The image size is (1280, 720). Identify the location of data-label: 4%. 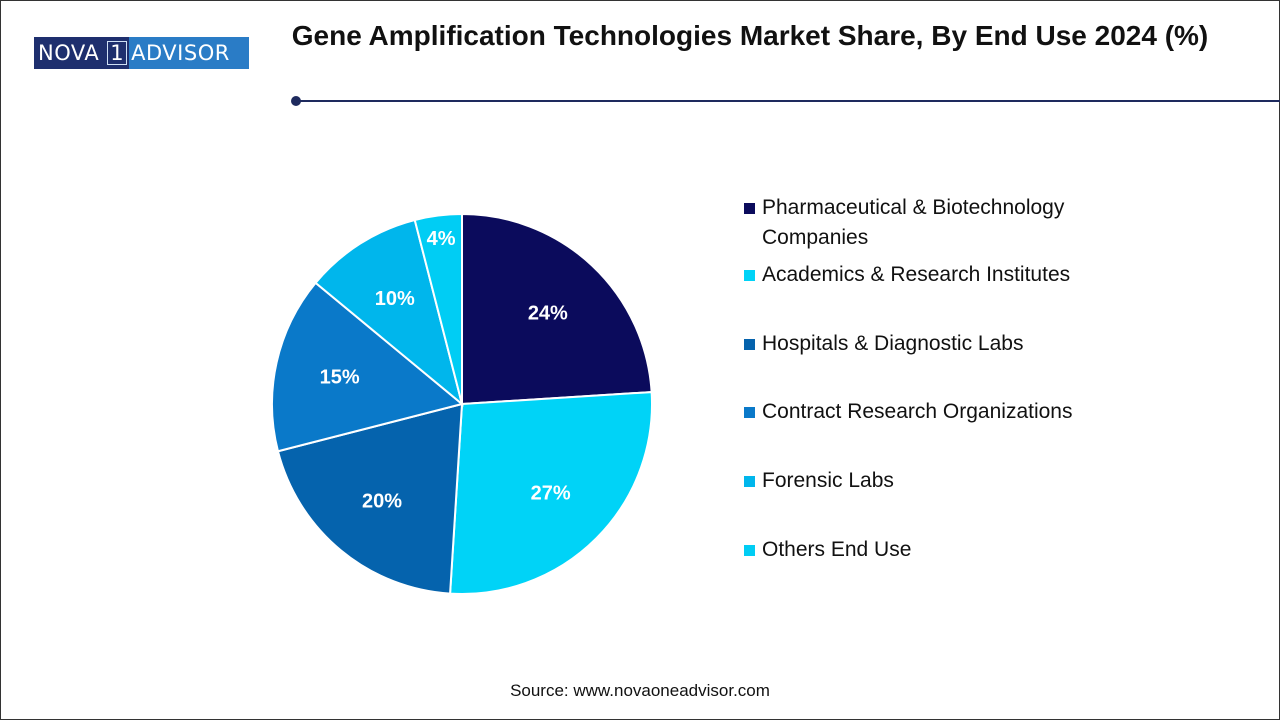
(441, 239).